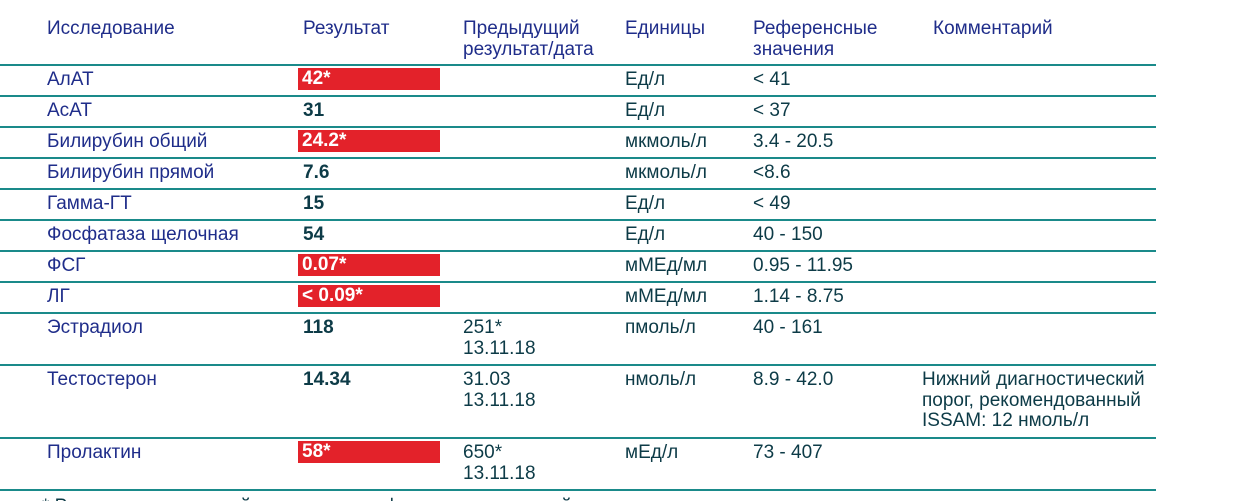  Describe the element at coordinates (369, 296) in the screenshot. I see `result: < 0.09*` at that location.